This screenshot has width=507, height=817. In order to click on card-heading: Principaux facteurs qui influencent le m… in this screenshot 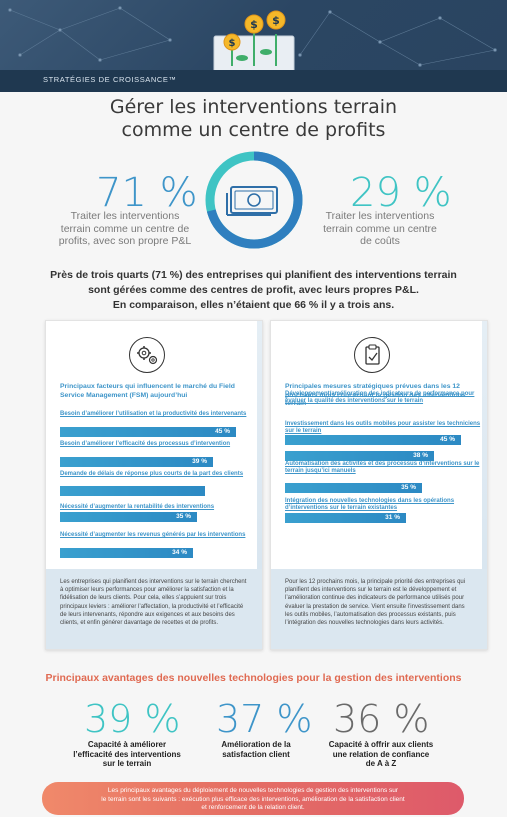, I will do `click(147, 391)`.